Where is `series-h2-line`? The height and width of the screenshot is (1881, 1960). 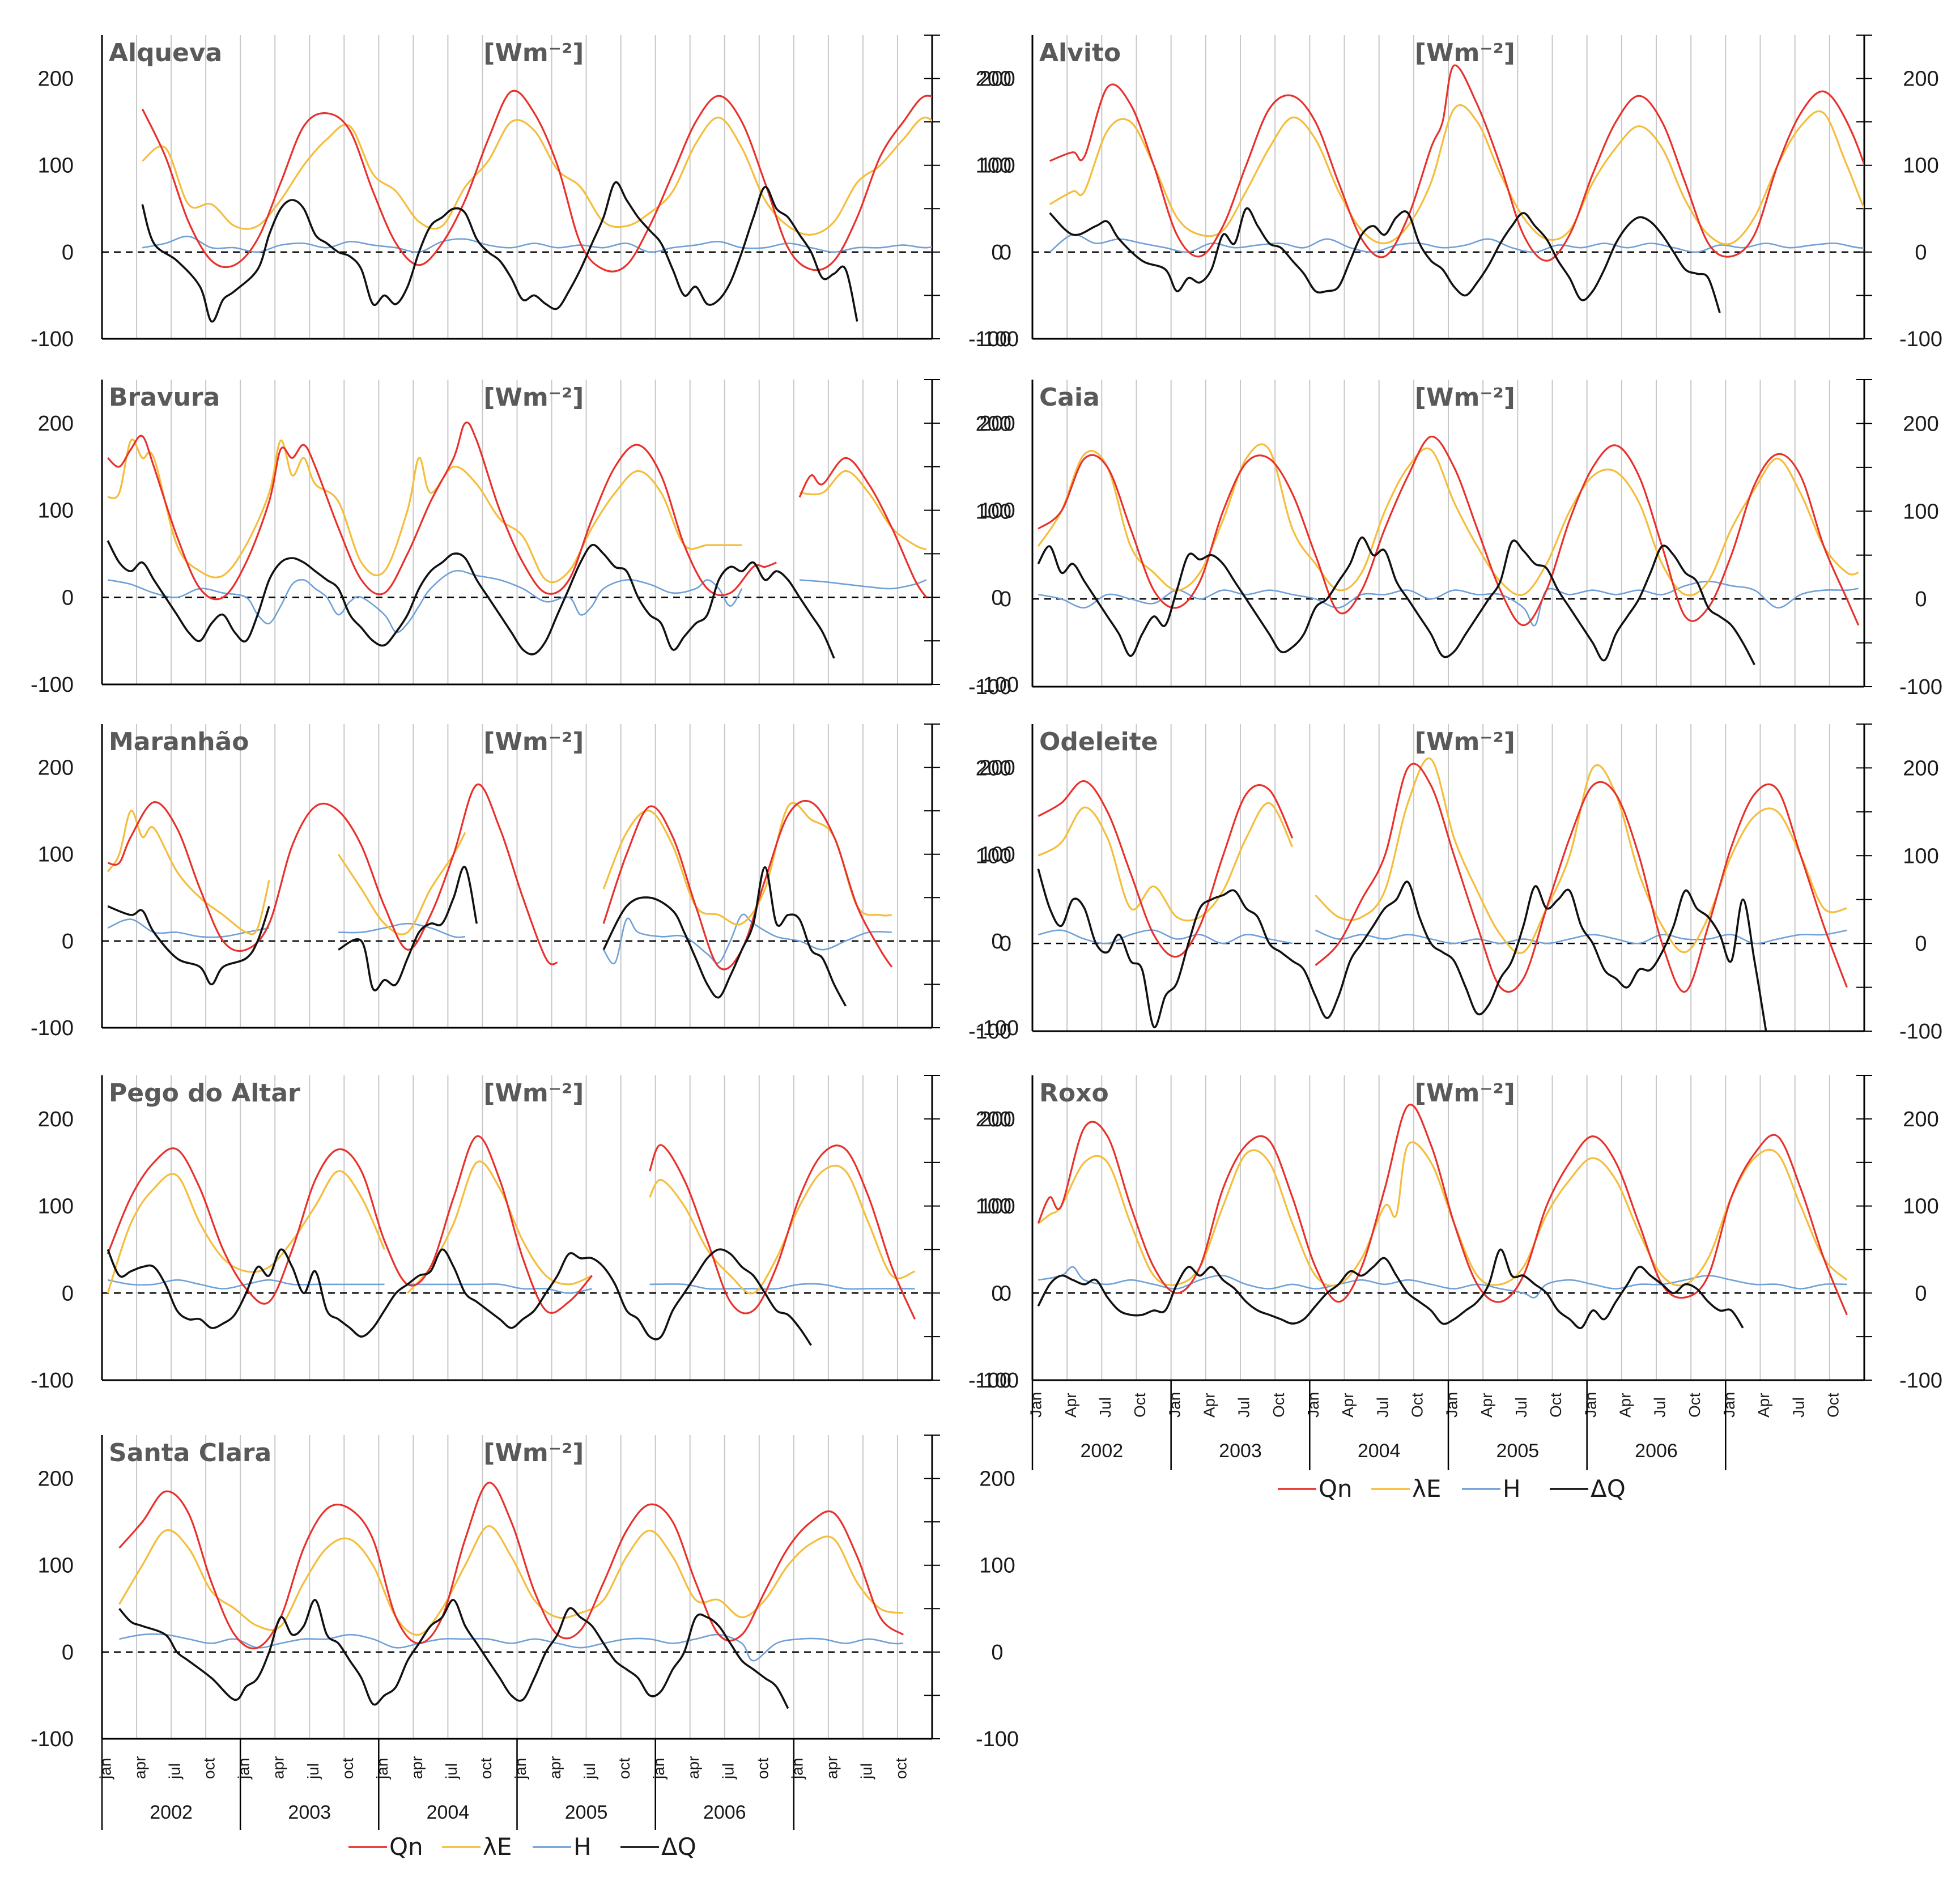 series-h2-line is located at coordinates (401, 930).